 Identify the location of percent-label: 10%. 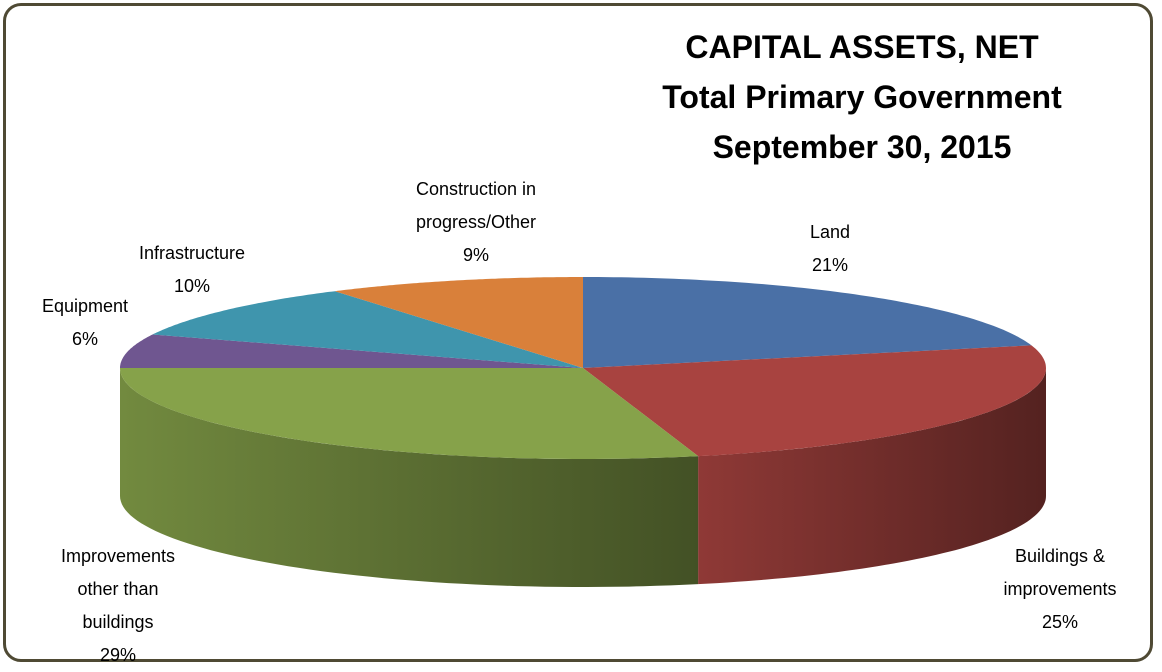
(192, 286).